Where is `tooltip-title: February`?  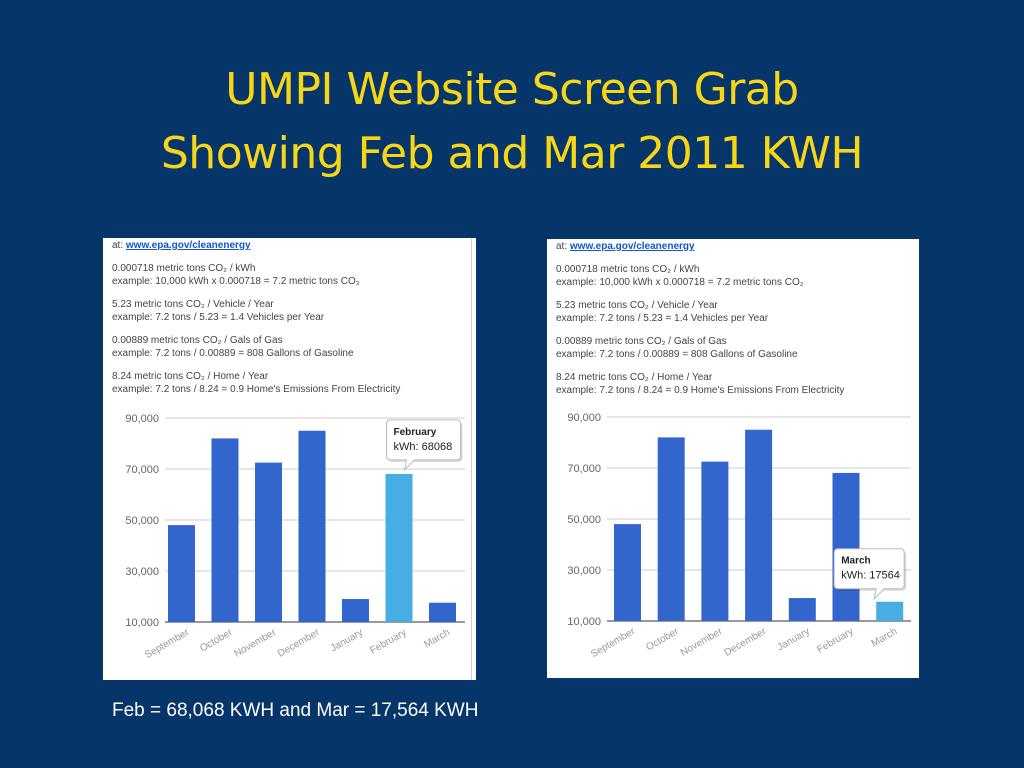 tooltip-title: February is located at coordinates (415, 432).